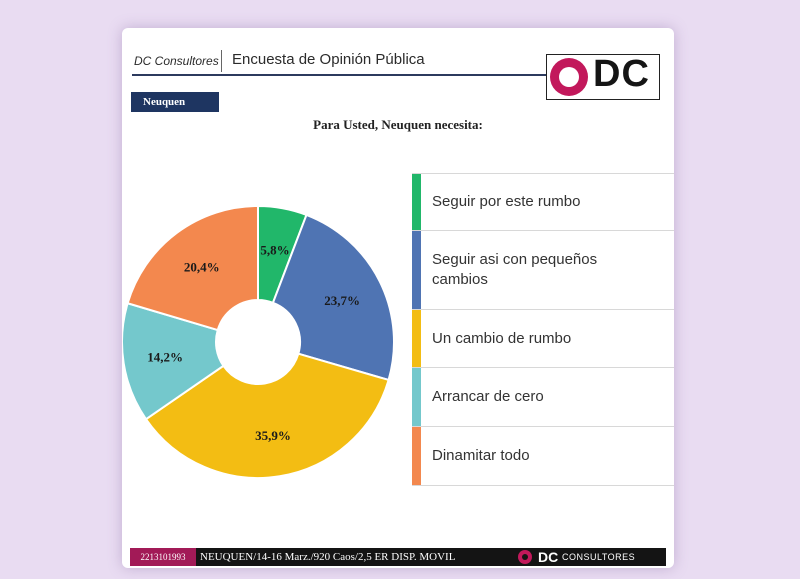 The image size is (800, 579). What do you see at coordinates (176, 61) in the screenshot?
I see `brand-name: DC Consultores` at bounding box center [176, 61].